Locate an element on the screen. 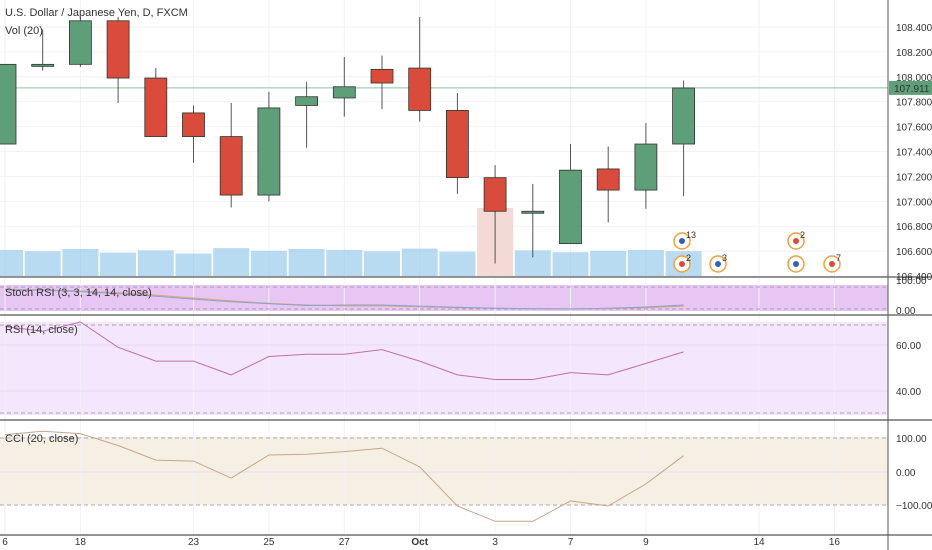  cci-line is located at coordinates (344, 476).